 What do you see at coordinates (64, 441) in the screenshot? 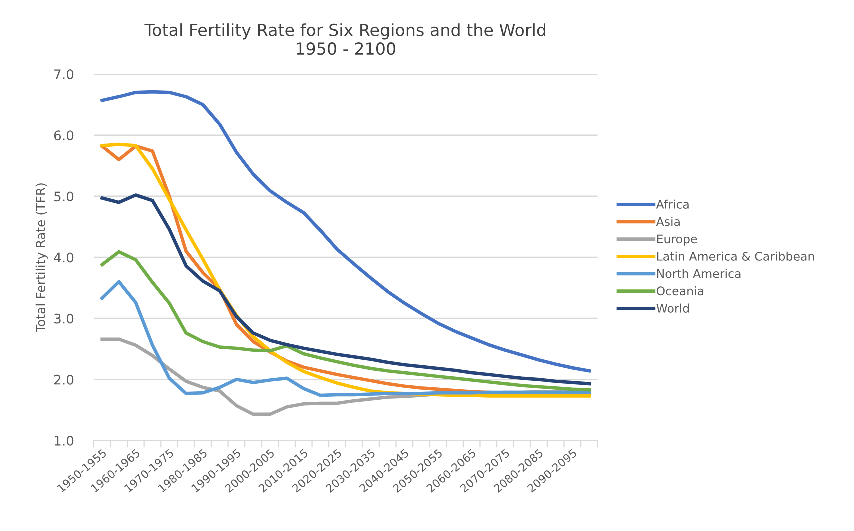
I see `y-tick-label: 1.0` at bounding box center [64, 441].